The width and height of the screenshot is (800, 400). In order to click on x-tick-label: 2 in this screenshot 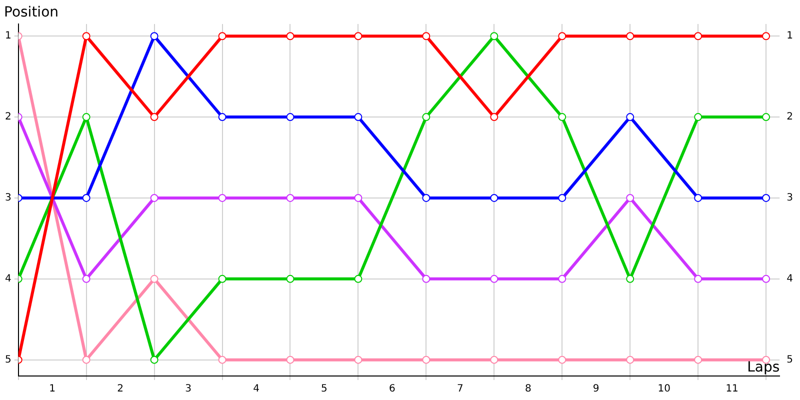, I will do `click(120, 389)`.